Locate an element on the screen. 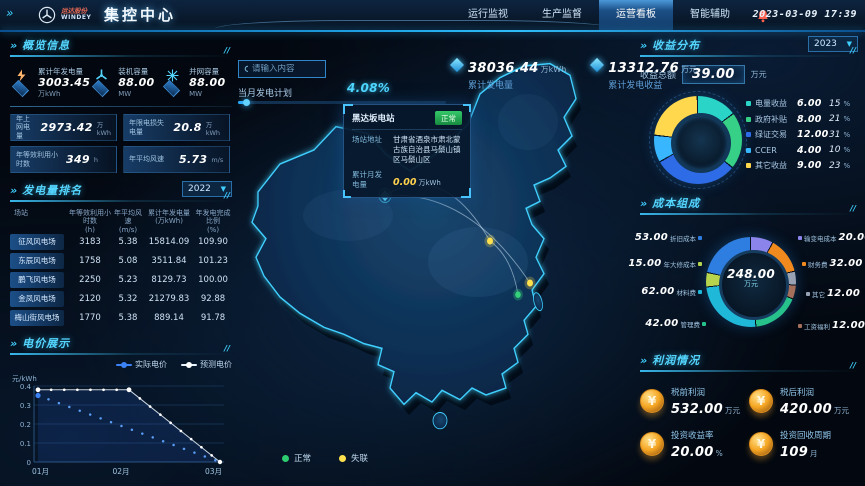 This screenshot has width=865, height=486. search-input is located at coordinates (286, 69).